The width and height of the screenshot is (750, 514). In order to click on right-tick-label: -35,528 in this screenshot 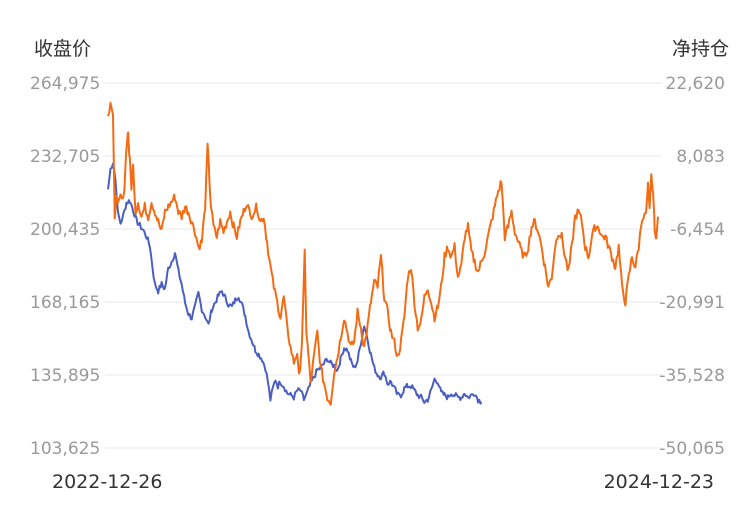, I will do `click(692, 376)`.